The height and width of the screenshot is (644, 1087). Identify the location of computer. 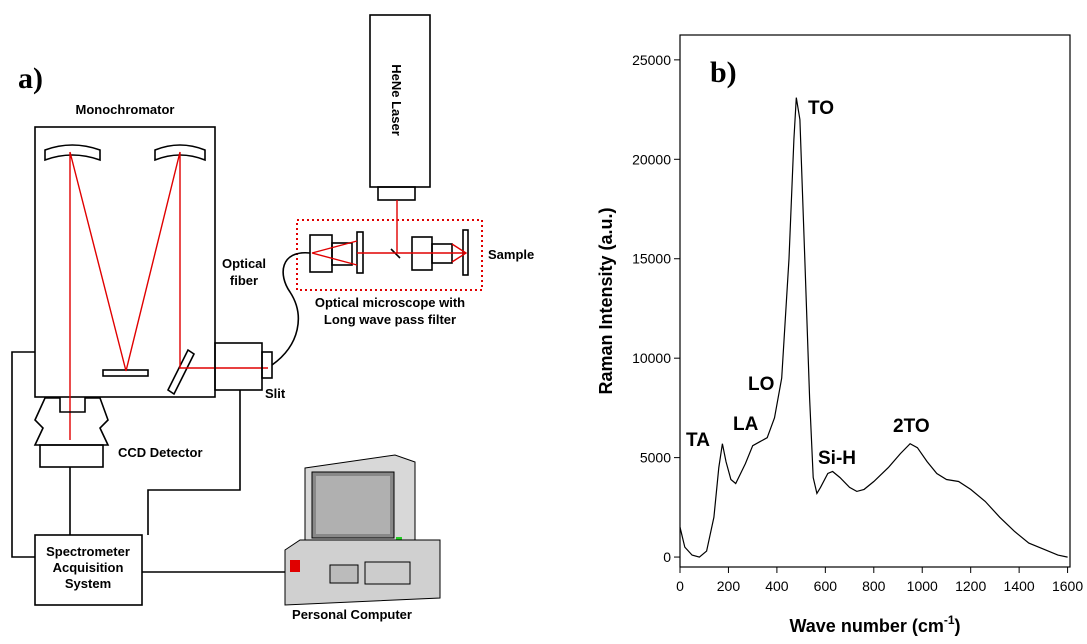
(362, 530).